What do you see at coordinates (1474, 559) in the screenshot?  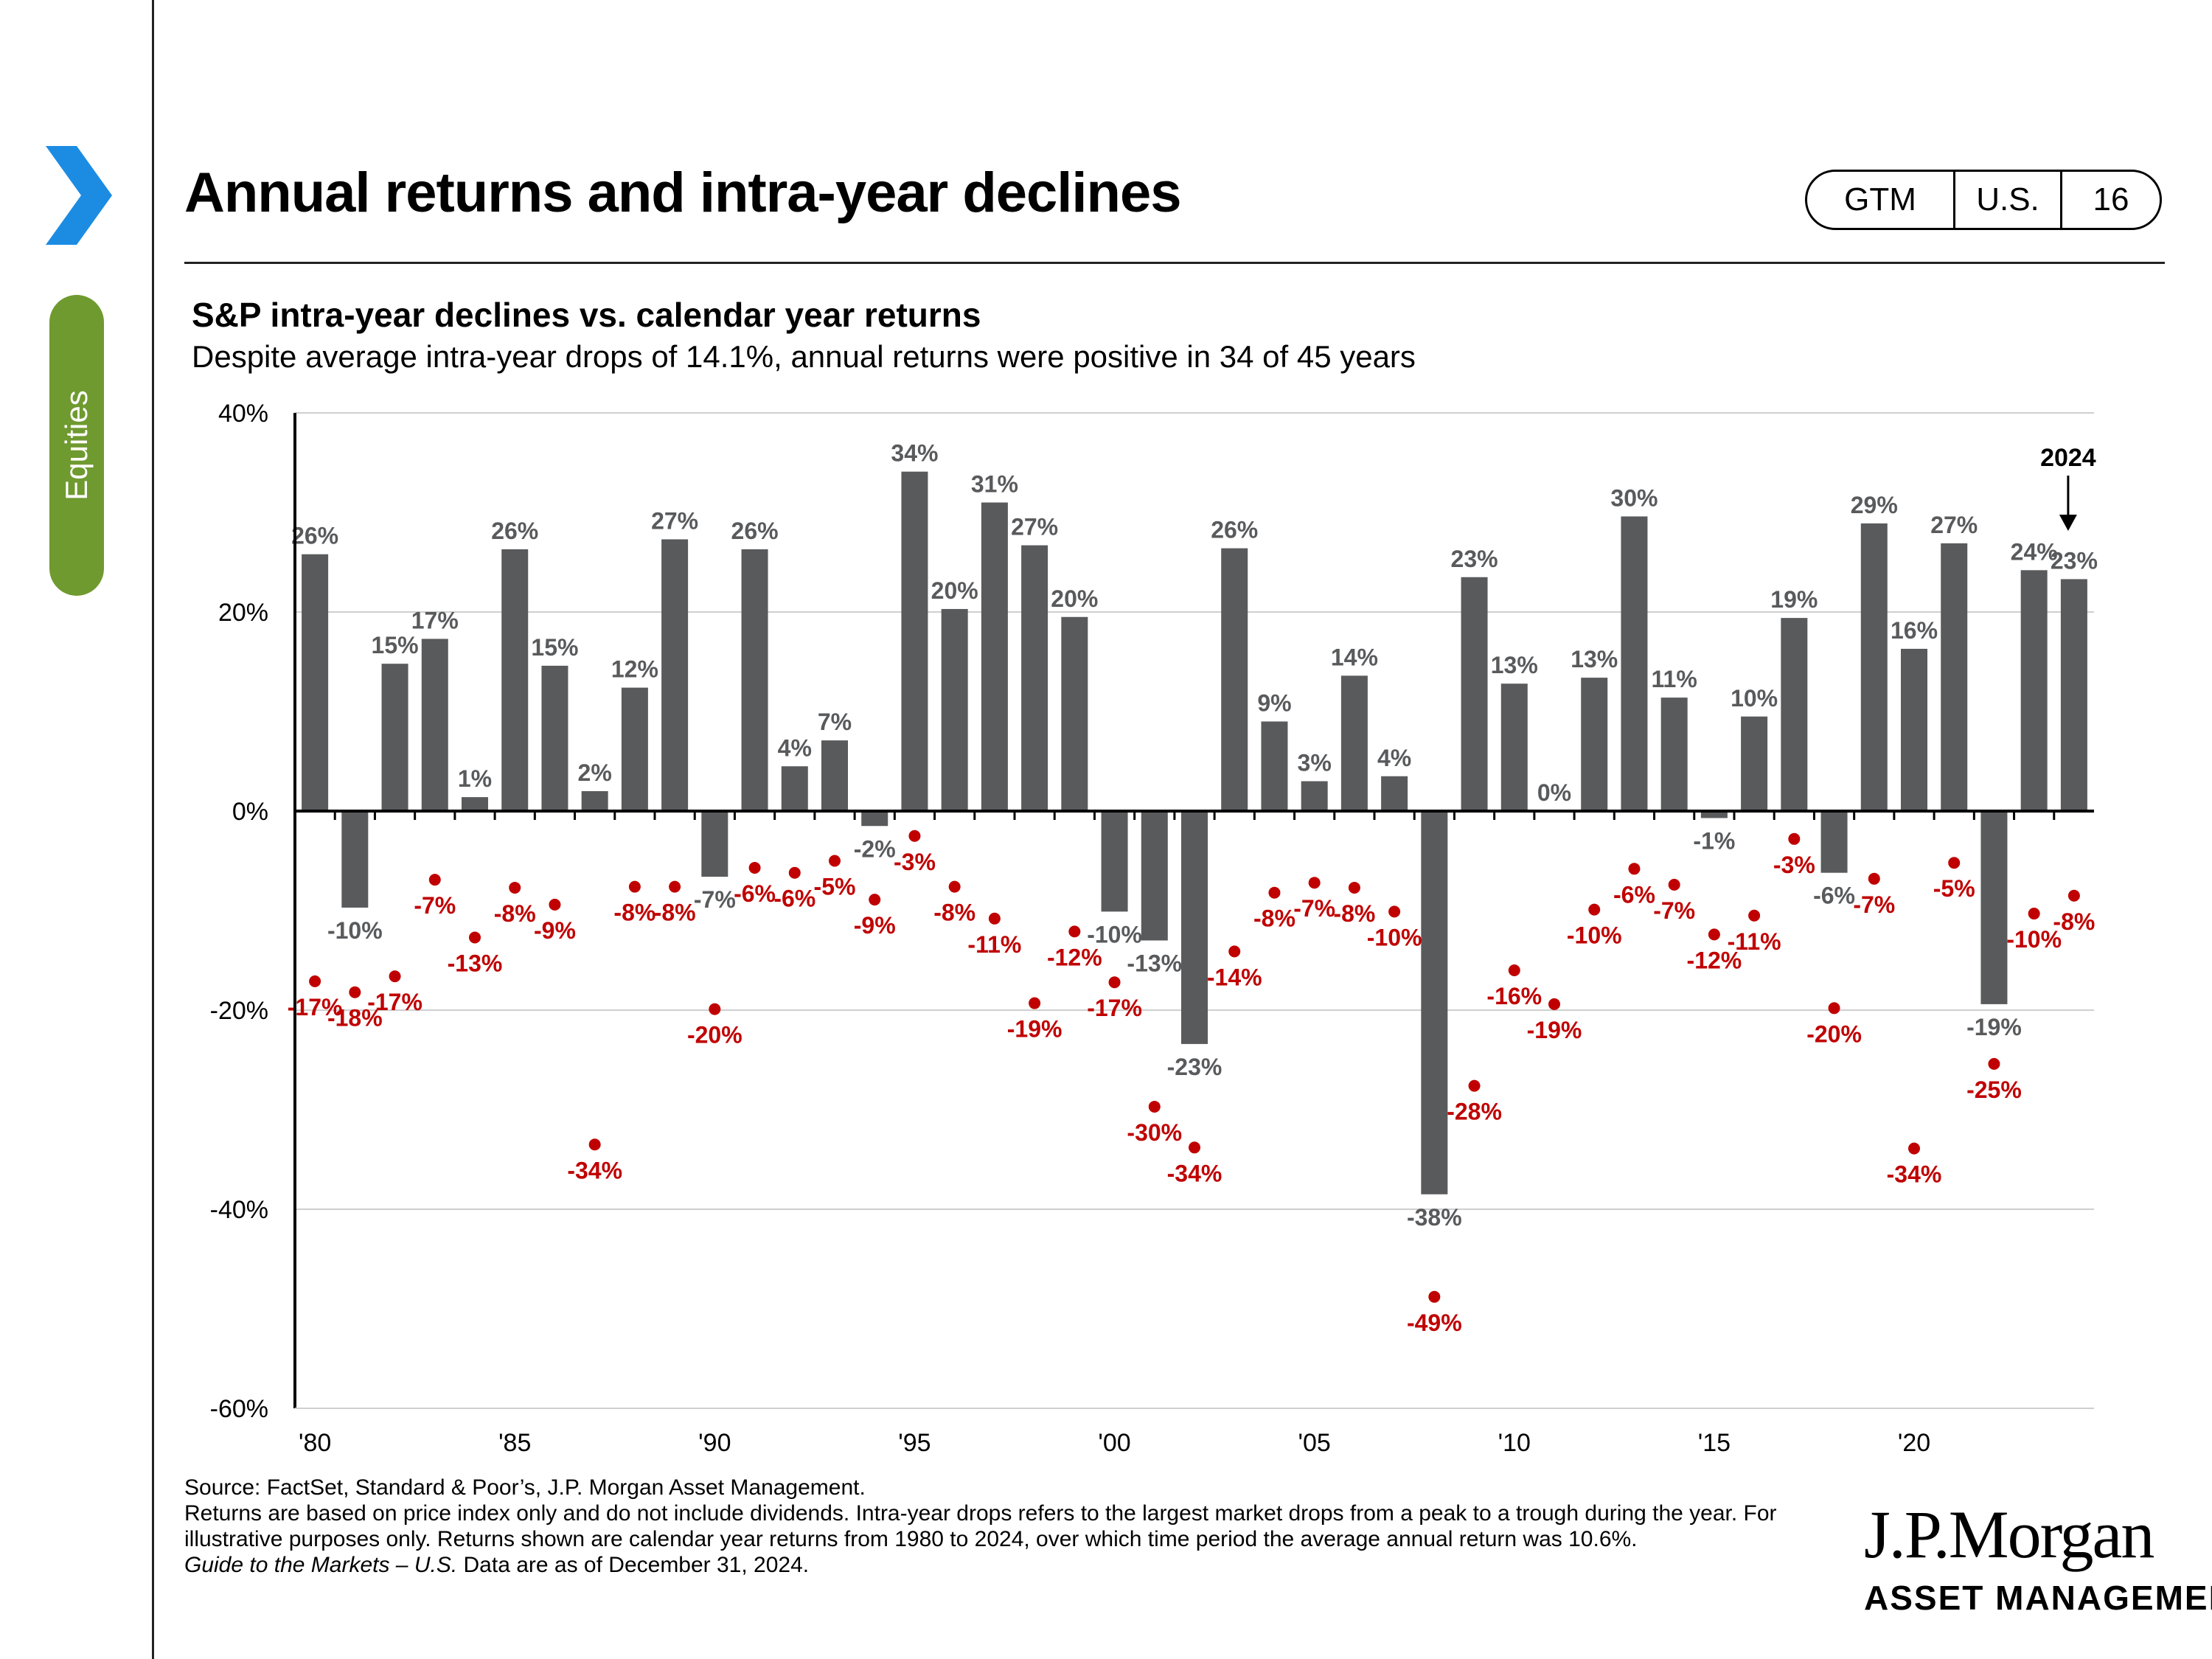 I see `bar-label: 23%` at bounding box center [1474, 559].